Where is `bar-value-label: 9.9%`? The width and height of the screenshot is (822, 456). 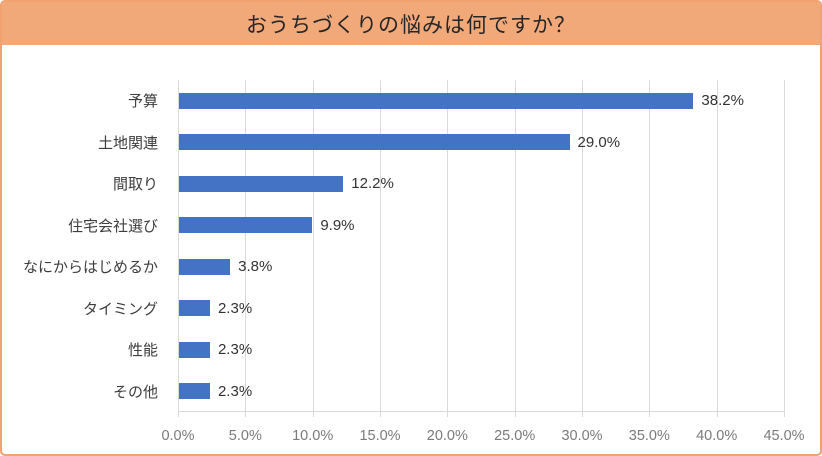
bar-value-label: 9.9% is located at coordinates (337, 225).